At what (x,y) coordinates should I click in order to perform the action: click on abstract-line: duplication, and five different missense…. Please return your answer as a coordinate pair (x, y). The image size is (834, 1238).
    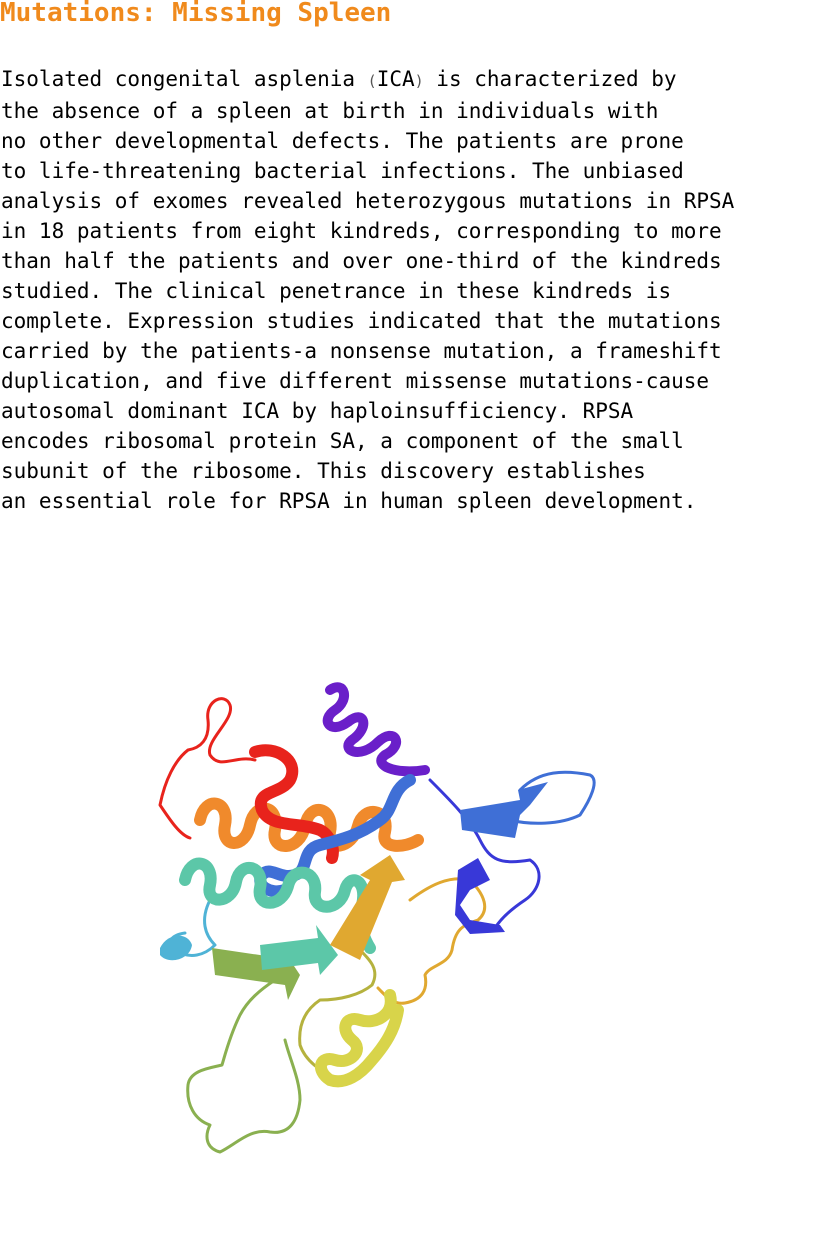
    Looking at the image, I should click on (355, 381).